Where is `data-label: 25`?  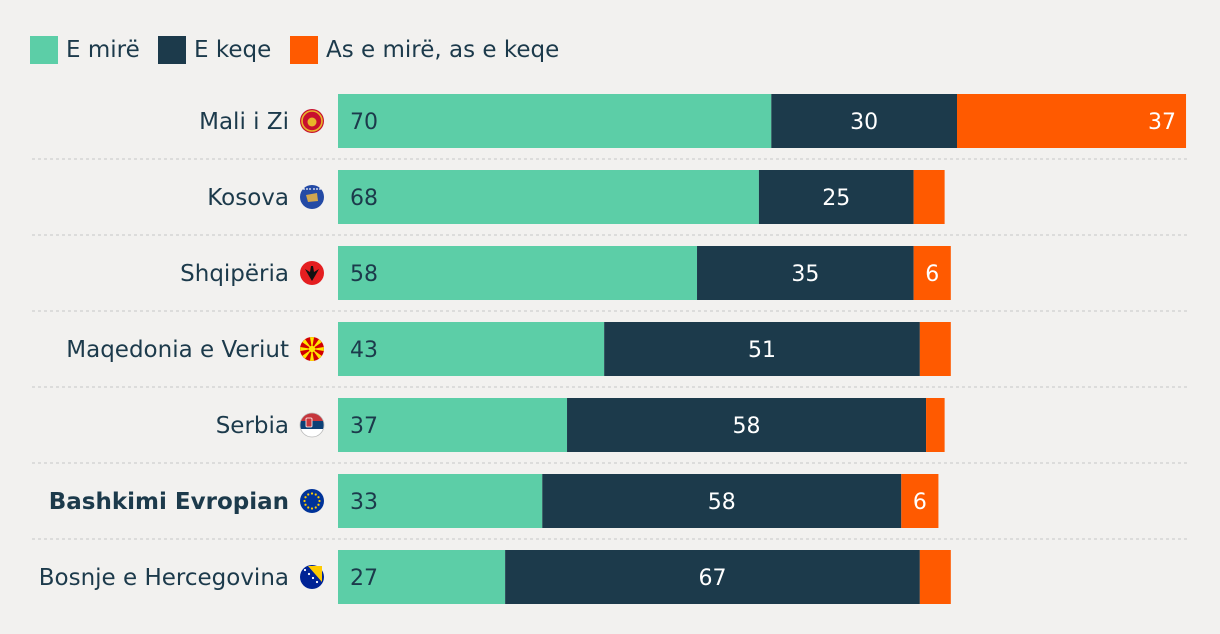
data-label: 25 is located at coordinates (836, 198).